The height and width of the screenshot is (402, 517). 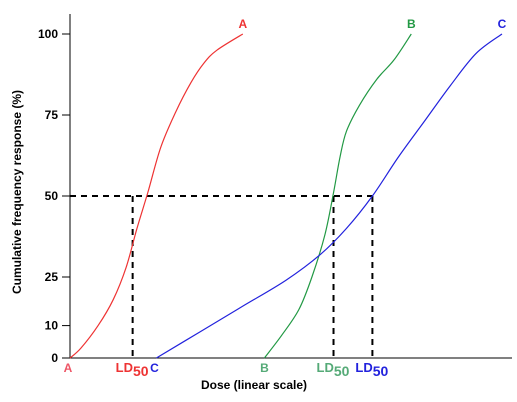 What do you see at coordinates (411, 24) in the screenshot?
I see `series-end-label-b: B` at bounding box center [411, 24].